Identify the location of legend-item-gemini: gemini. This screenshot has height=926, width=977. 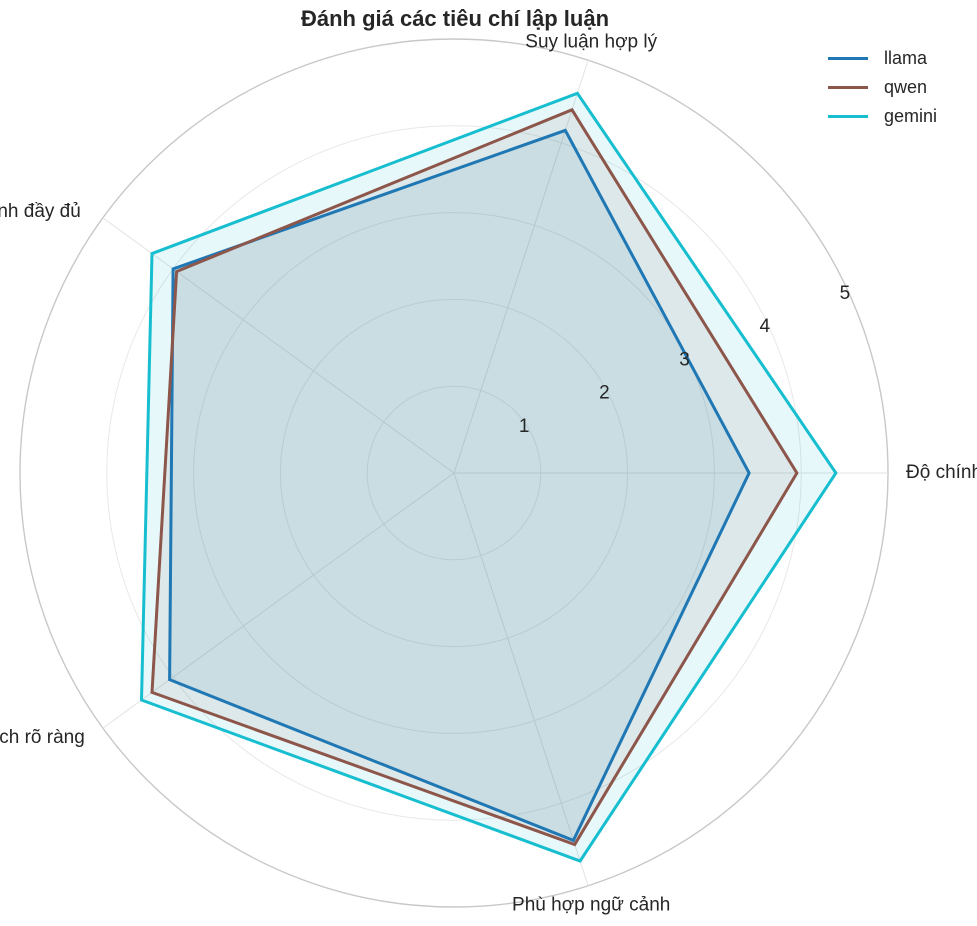
(882, 116).